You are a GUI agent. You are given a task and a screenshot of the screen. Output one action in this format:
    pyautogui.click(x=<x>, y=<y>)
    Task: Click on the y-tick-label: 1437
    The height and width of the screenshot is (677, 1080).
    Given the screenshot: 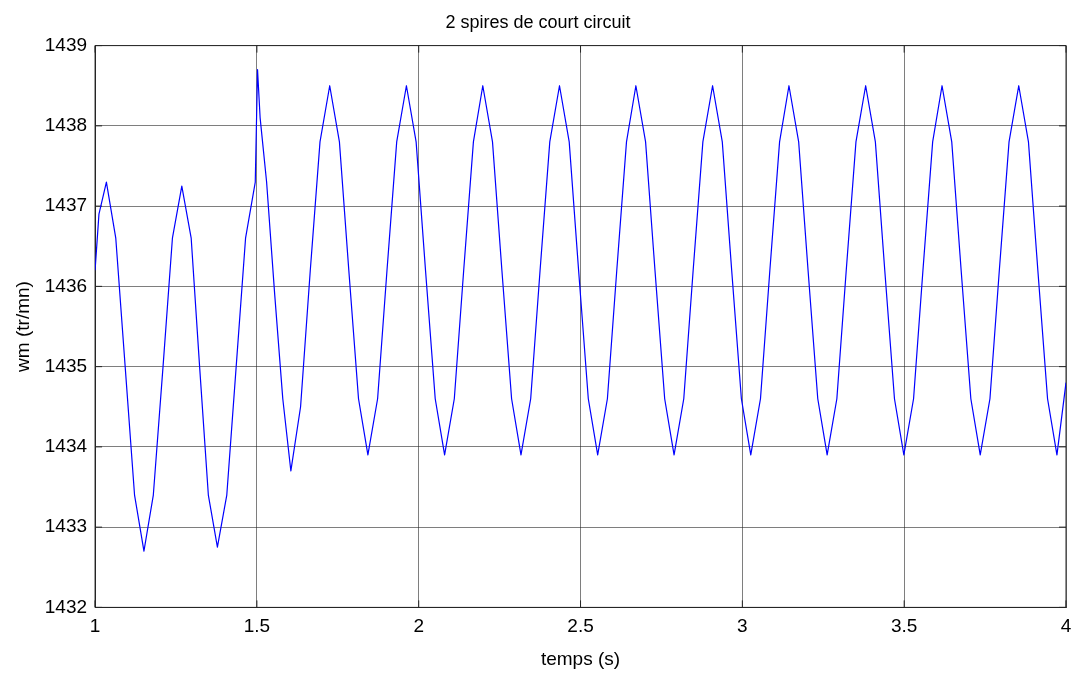 What is the action you would take?
    pyautogui.click(x=66, y=205)
    